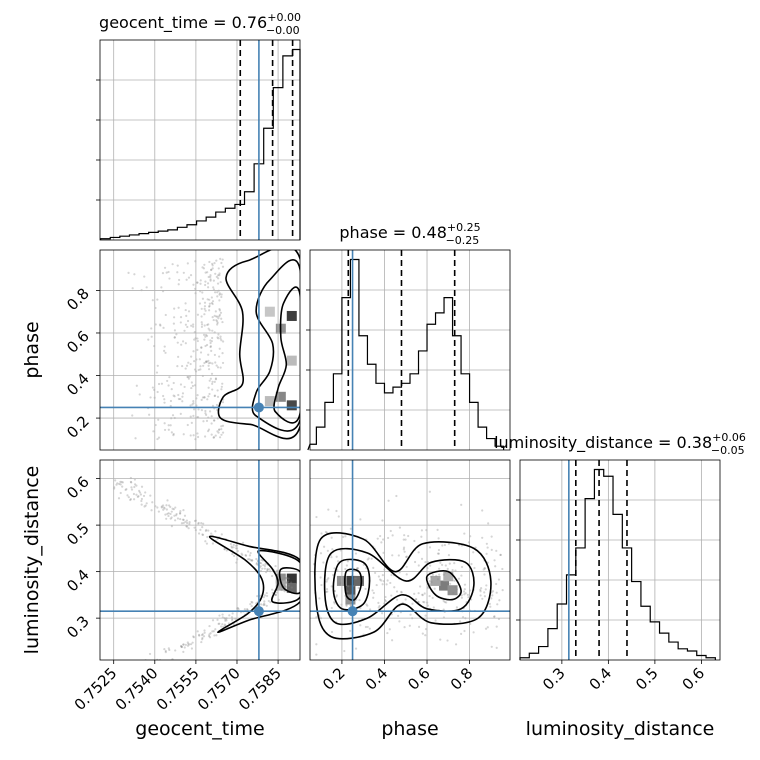 The image size is (760, 760). What do you see at coordinates (463, 240) in the screenshot?
I see `title-minus: −0.25` at bounding box center [463, 240].